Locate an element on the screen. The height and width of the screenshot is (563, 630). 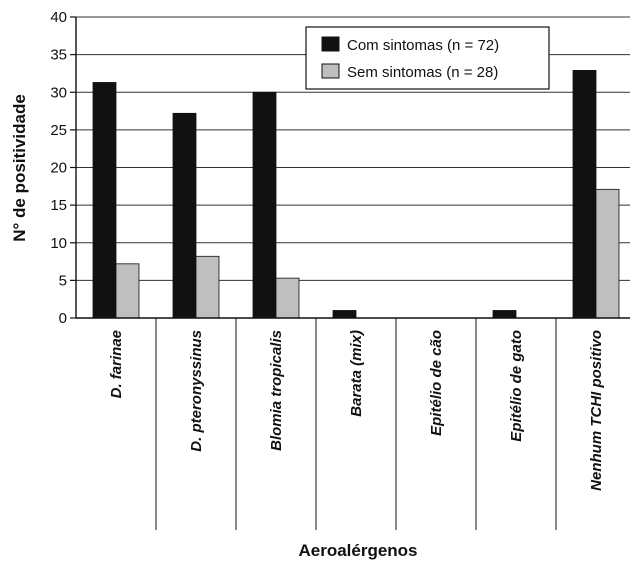
x-tick-label: Blomia tropicalis is located at coordinates (276, 390).